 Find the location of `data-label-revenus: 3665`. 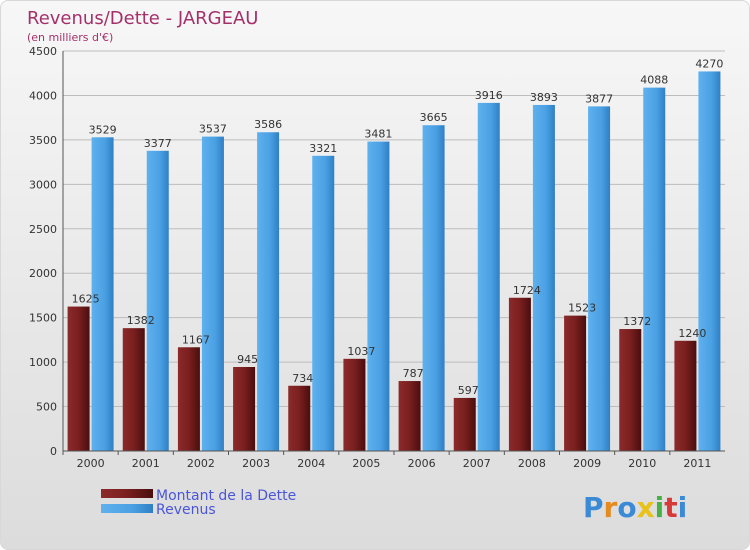

data-label-revenus: 3665 is located at coordinates (434, 117).